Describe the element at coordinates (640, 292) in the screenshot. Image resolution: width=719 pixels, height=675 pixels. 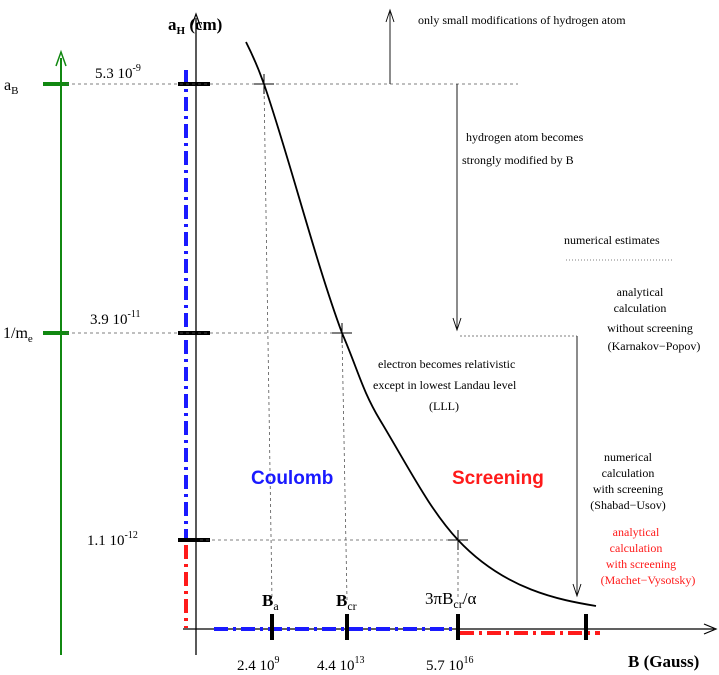
I see `note-analytical-noscr-1: analytical` at that location.